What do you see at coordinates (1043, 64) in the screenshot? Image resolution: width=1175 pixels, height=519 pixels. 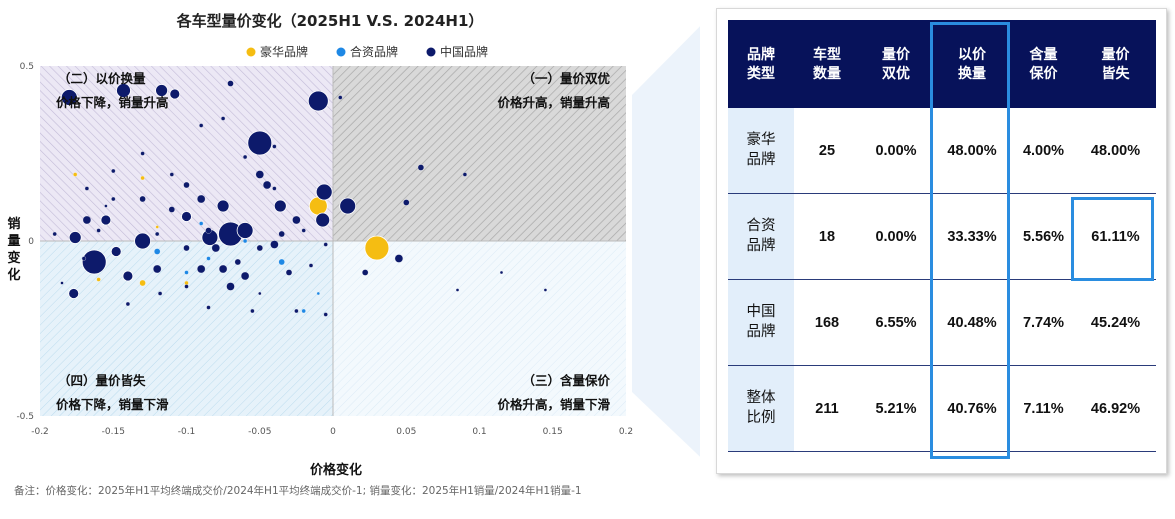 I see `header-q3: 含量 保价` at bounding box center [1043, 64].